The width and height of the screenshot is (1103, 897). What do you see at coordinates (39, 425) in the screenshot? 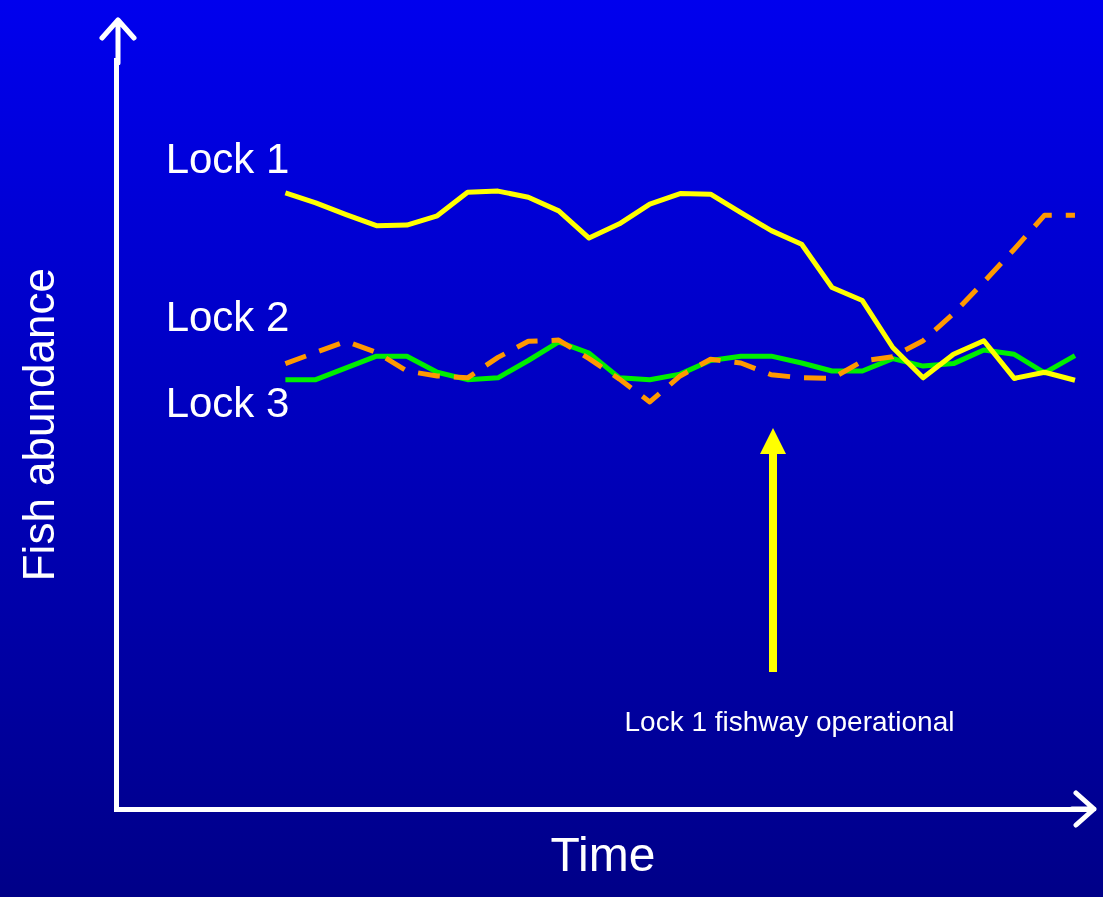
I see `y-axis-title: Fish abundance` at bounding box center [39, 425].